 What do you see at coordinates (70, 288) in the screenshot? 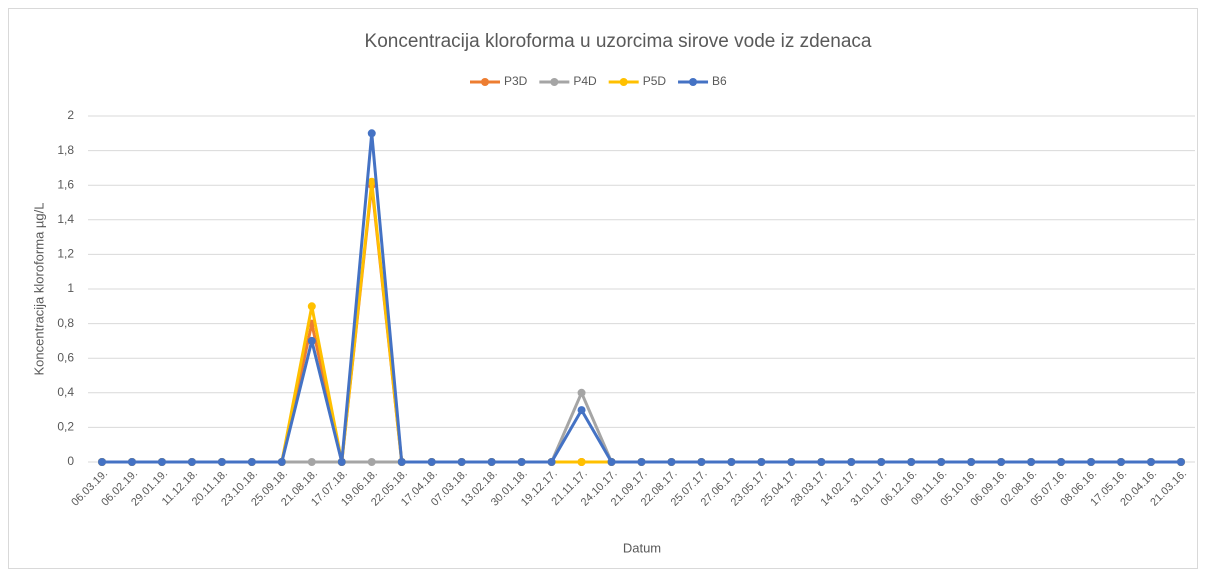
I see `y-tick-label: 1` at bounding box center [70, 288].